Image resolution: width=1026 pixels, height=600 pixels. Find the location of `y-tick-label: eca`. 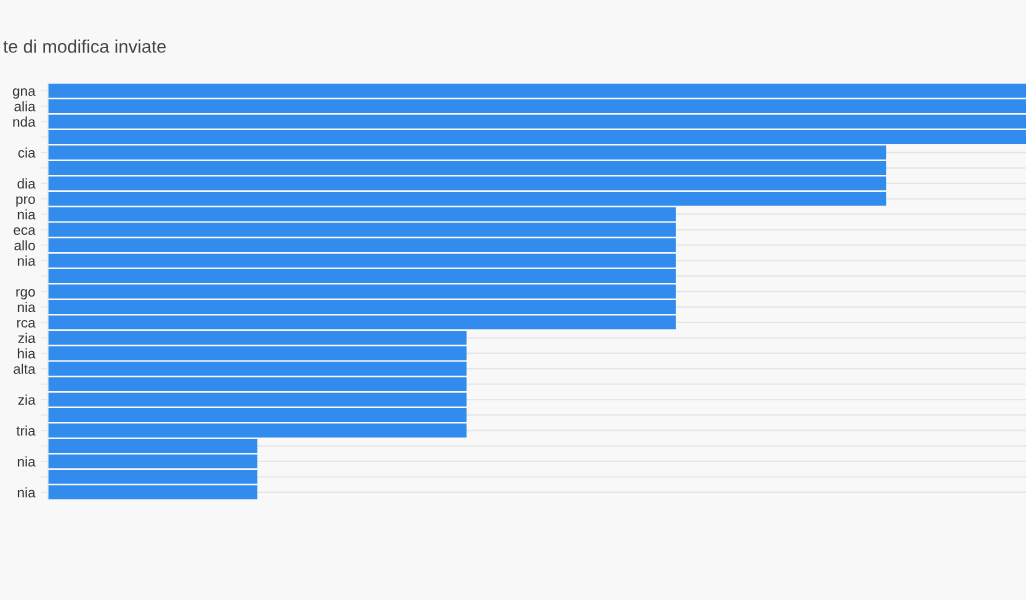

y-tick-label: eca is located at coordinates (24, 231).